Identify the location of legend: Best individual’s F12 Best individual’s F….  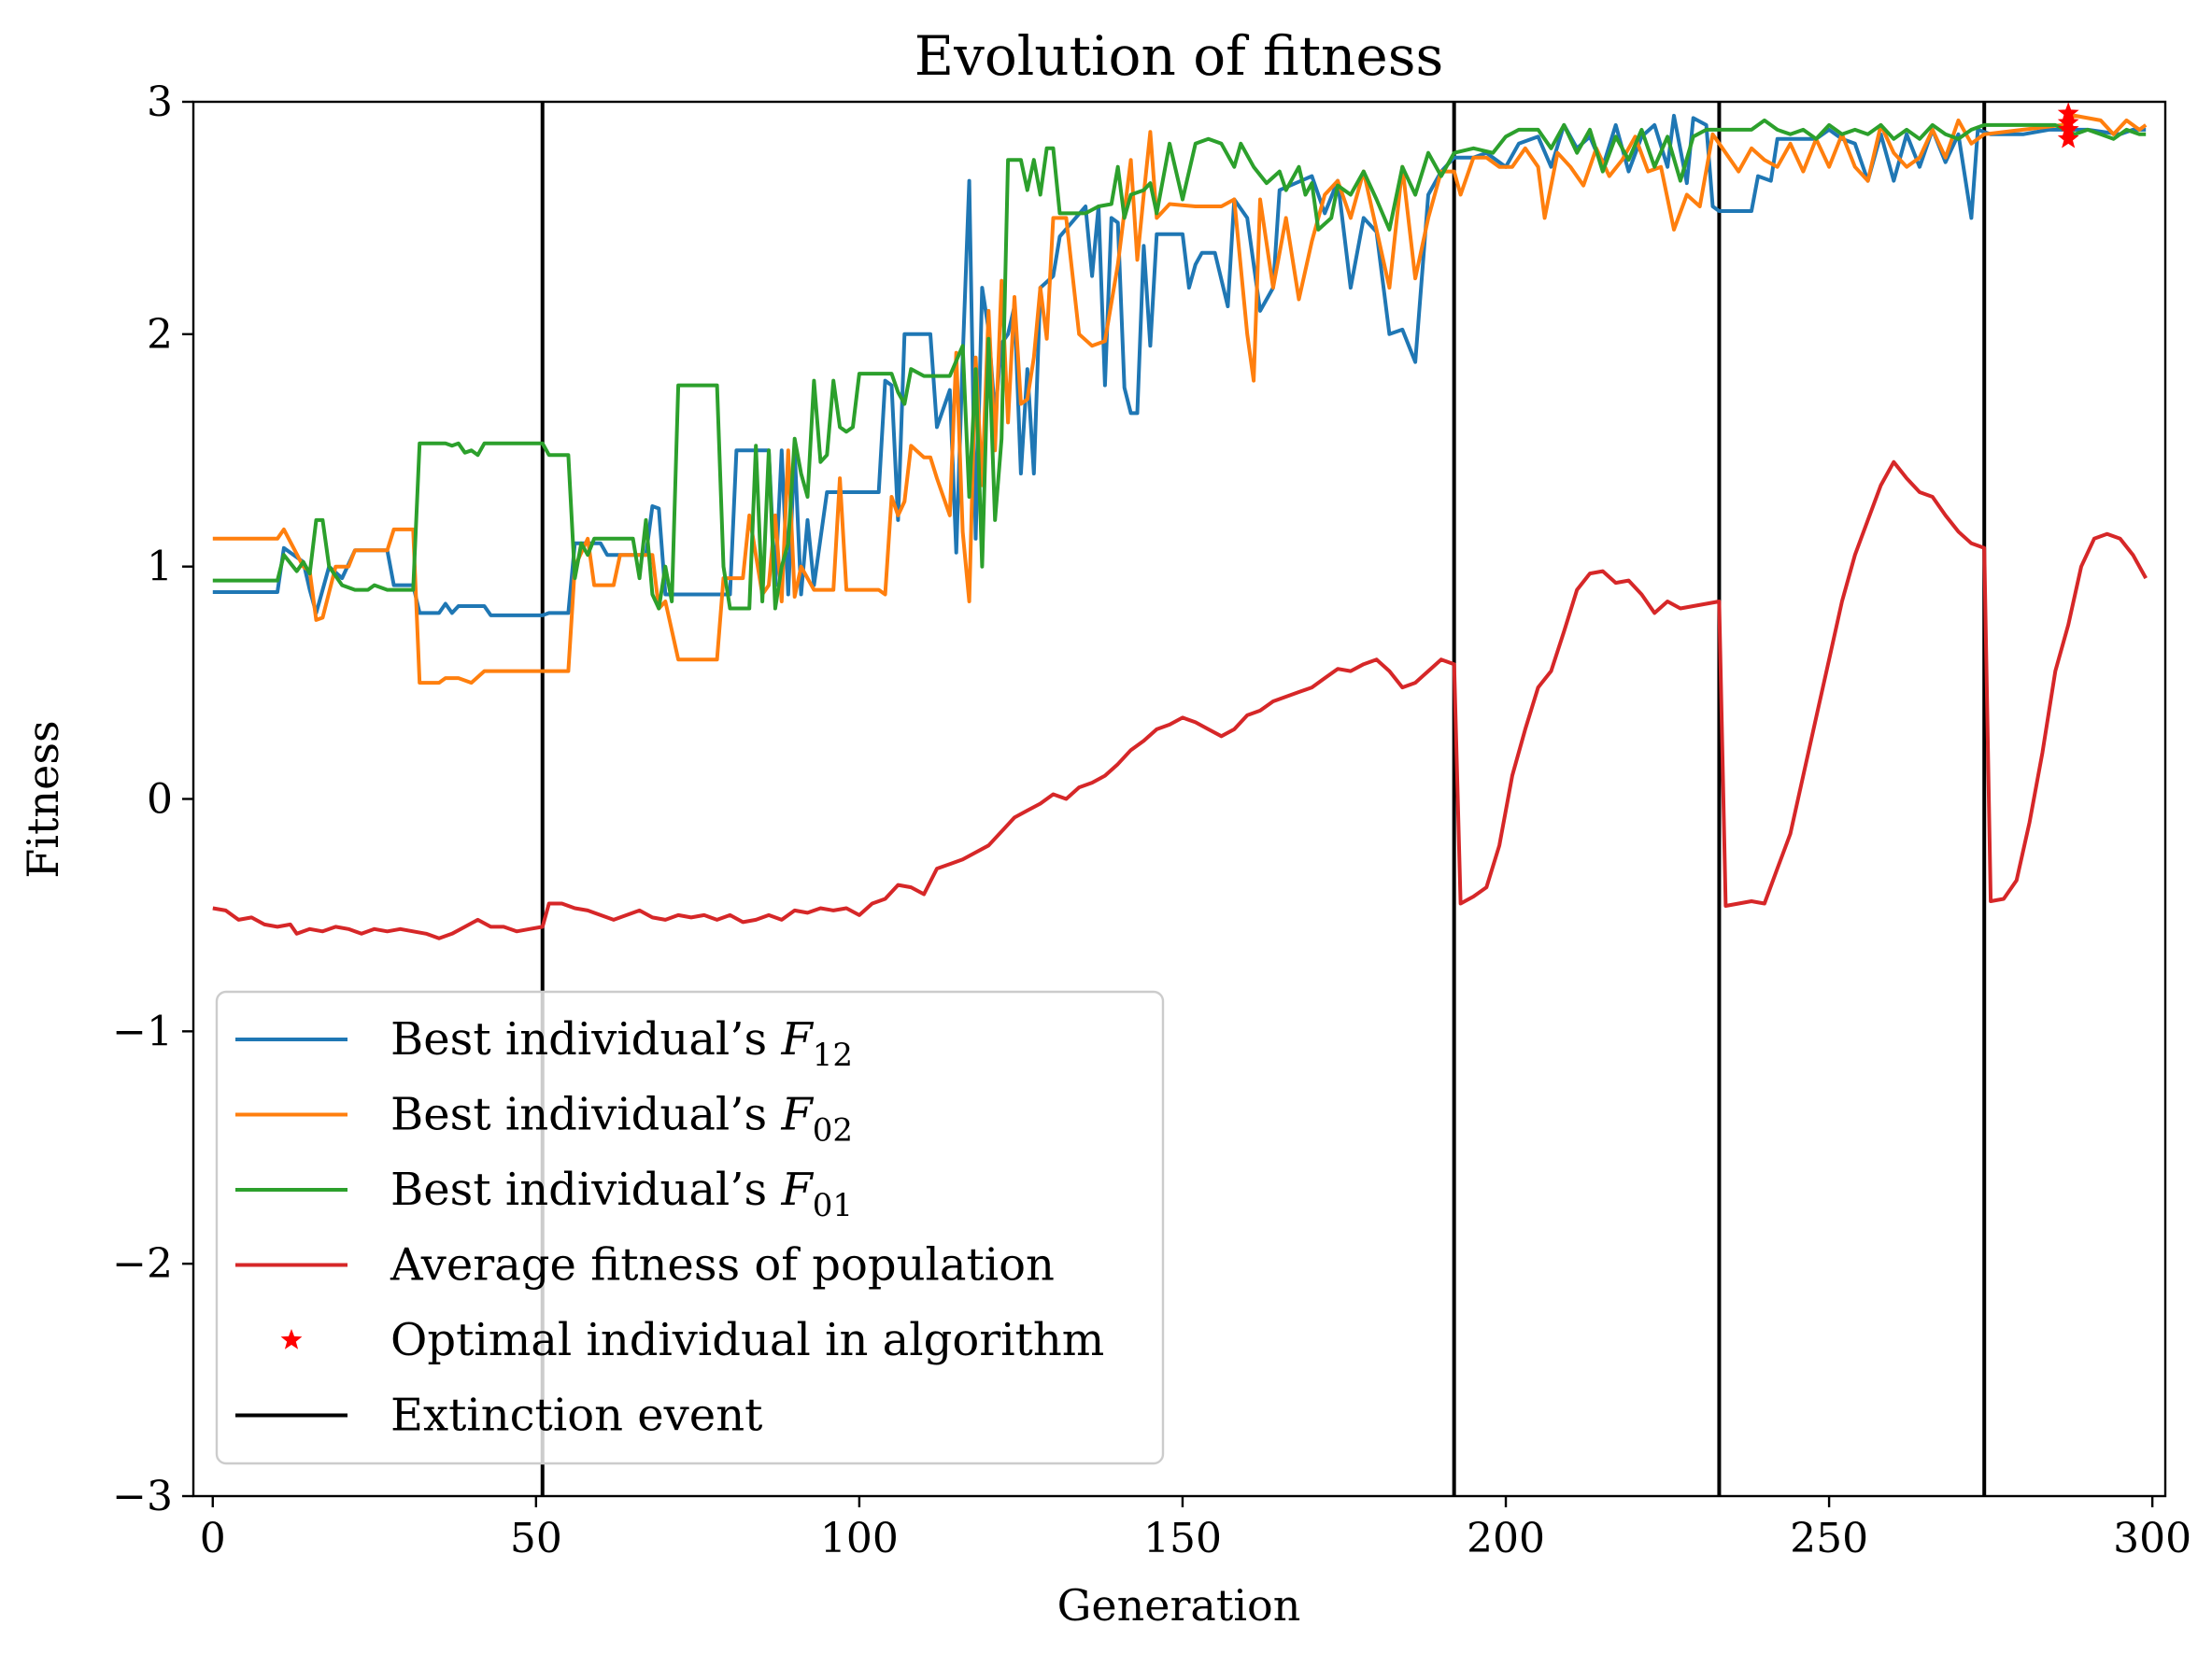
(690, 1227).